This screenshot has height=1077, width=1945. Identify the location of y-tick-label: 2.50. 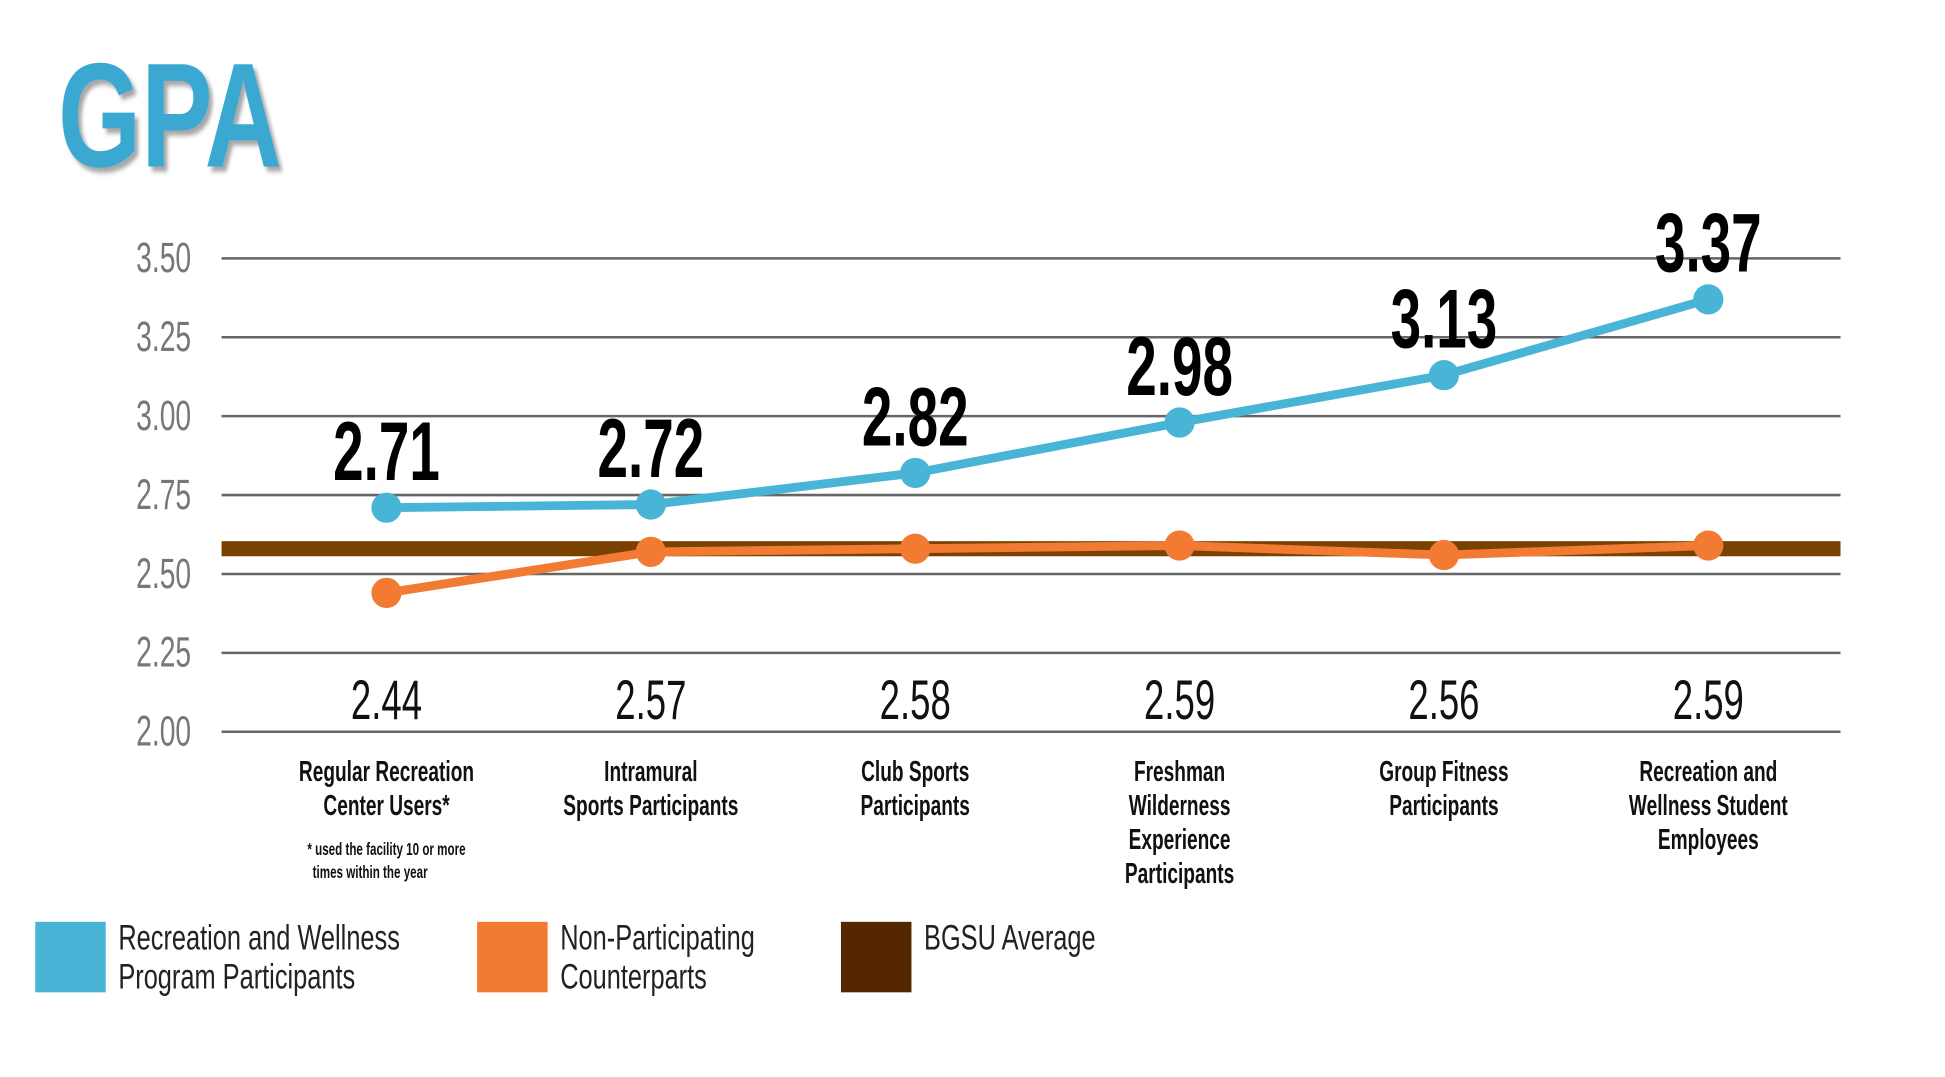
(163, 573).